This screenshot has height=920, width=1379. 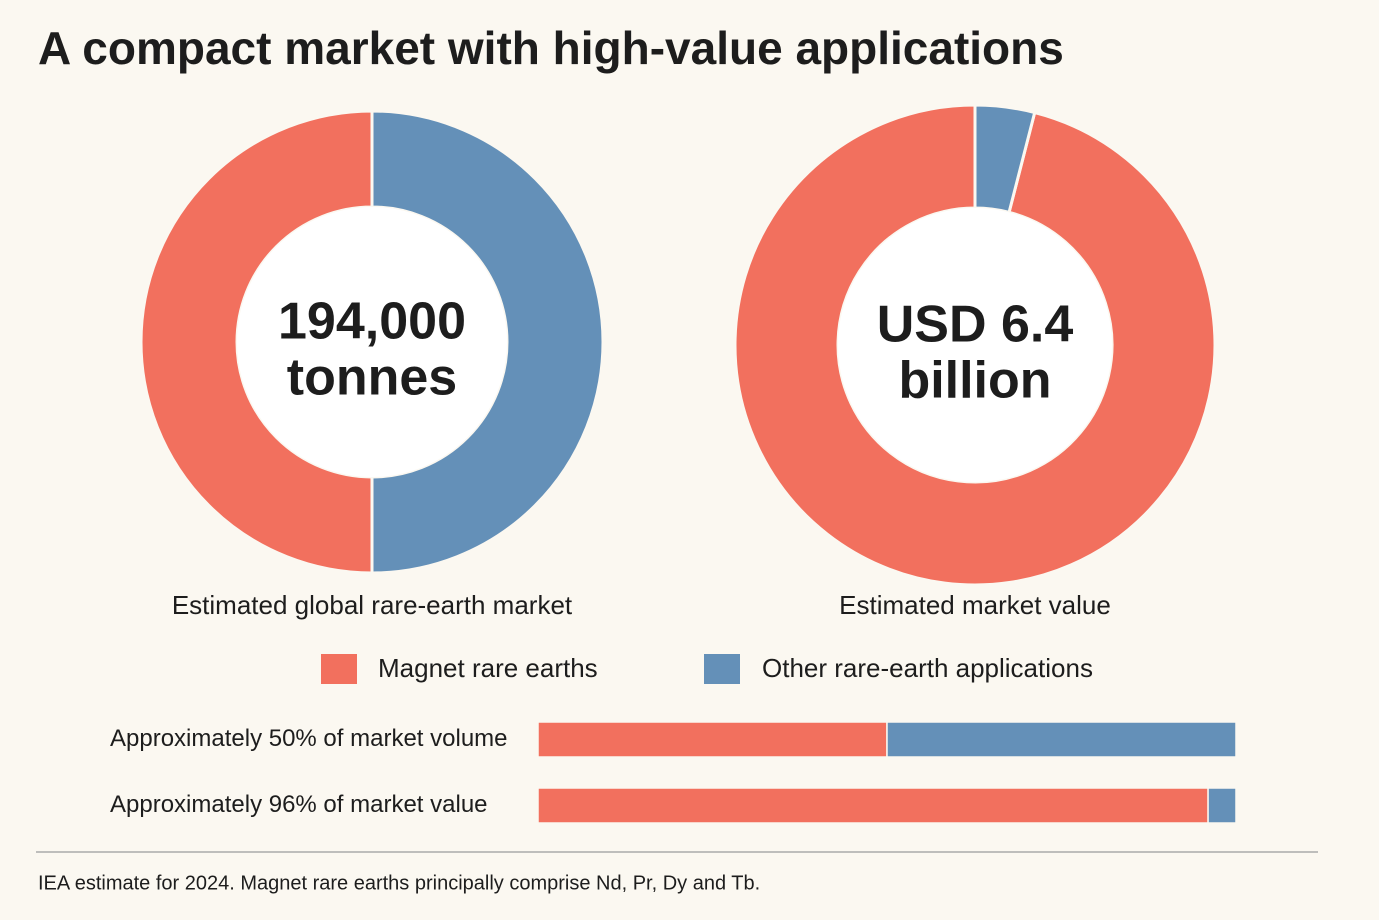 I want to click on bar-label: Approximately 50% of market volume, so click(x=309, y=738).